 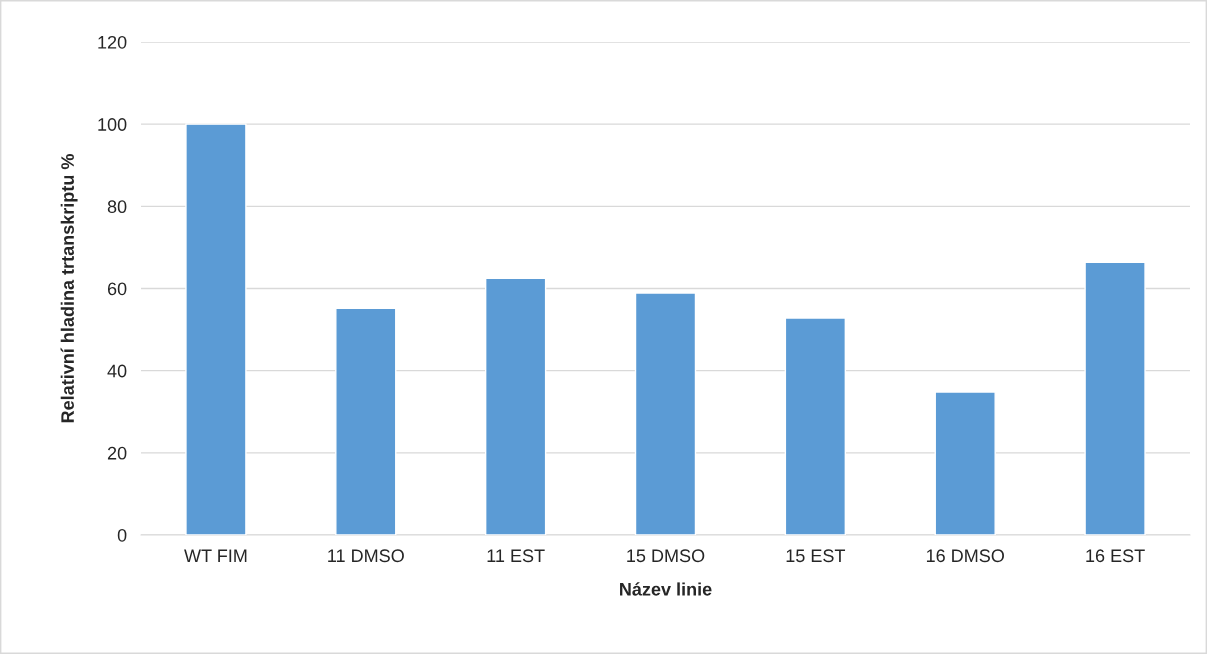 What do you see at coordinates (122, 535) in the screenshot?
I see `y-tick-label: 0` at bounding box center [122, 535].